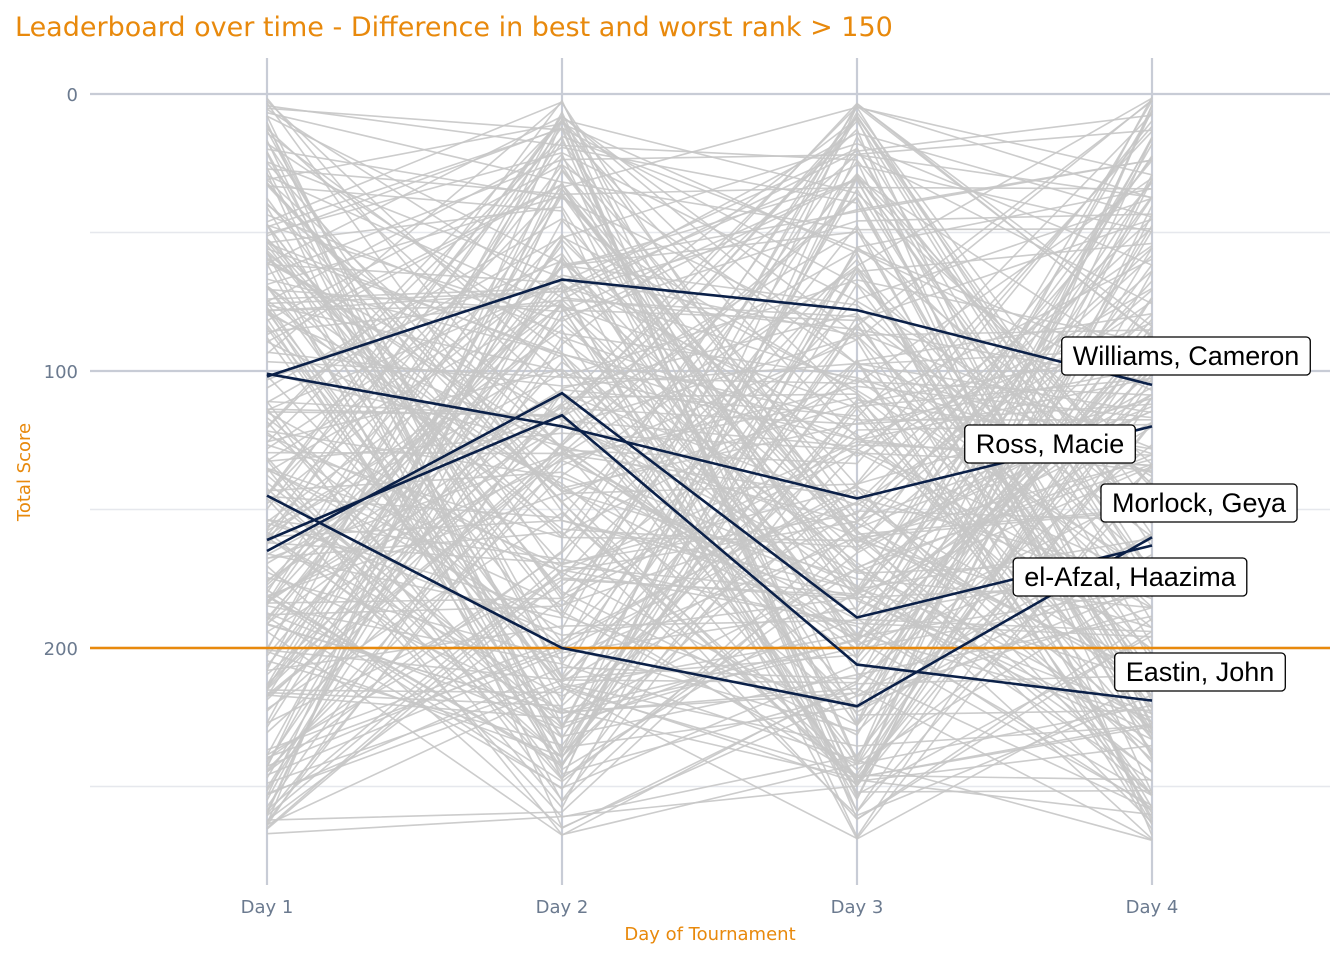 The height and width of the screenshot is (960, 1344). I want to click on series-label: el-Afzal, Haazima, so click(1130, 577).